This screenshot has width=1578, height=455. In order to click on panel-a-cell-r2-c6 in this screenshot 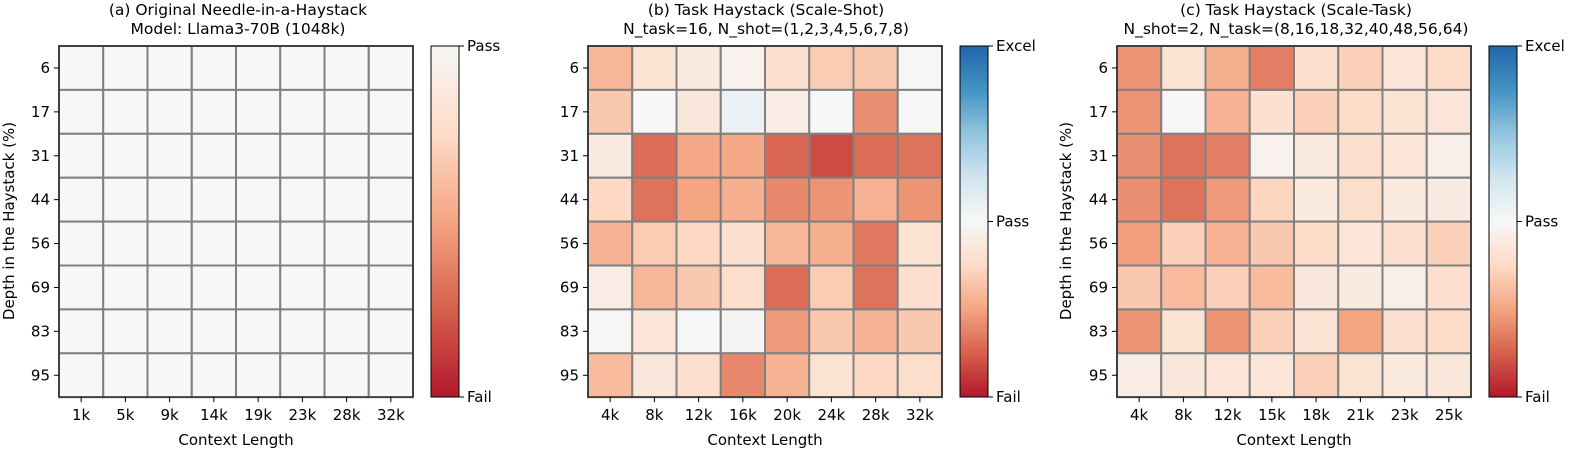, I will do `click(346, 155)`.